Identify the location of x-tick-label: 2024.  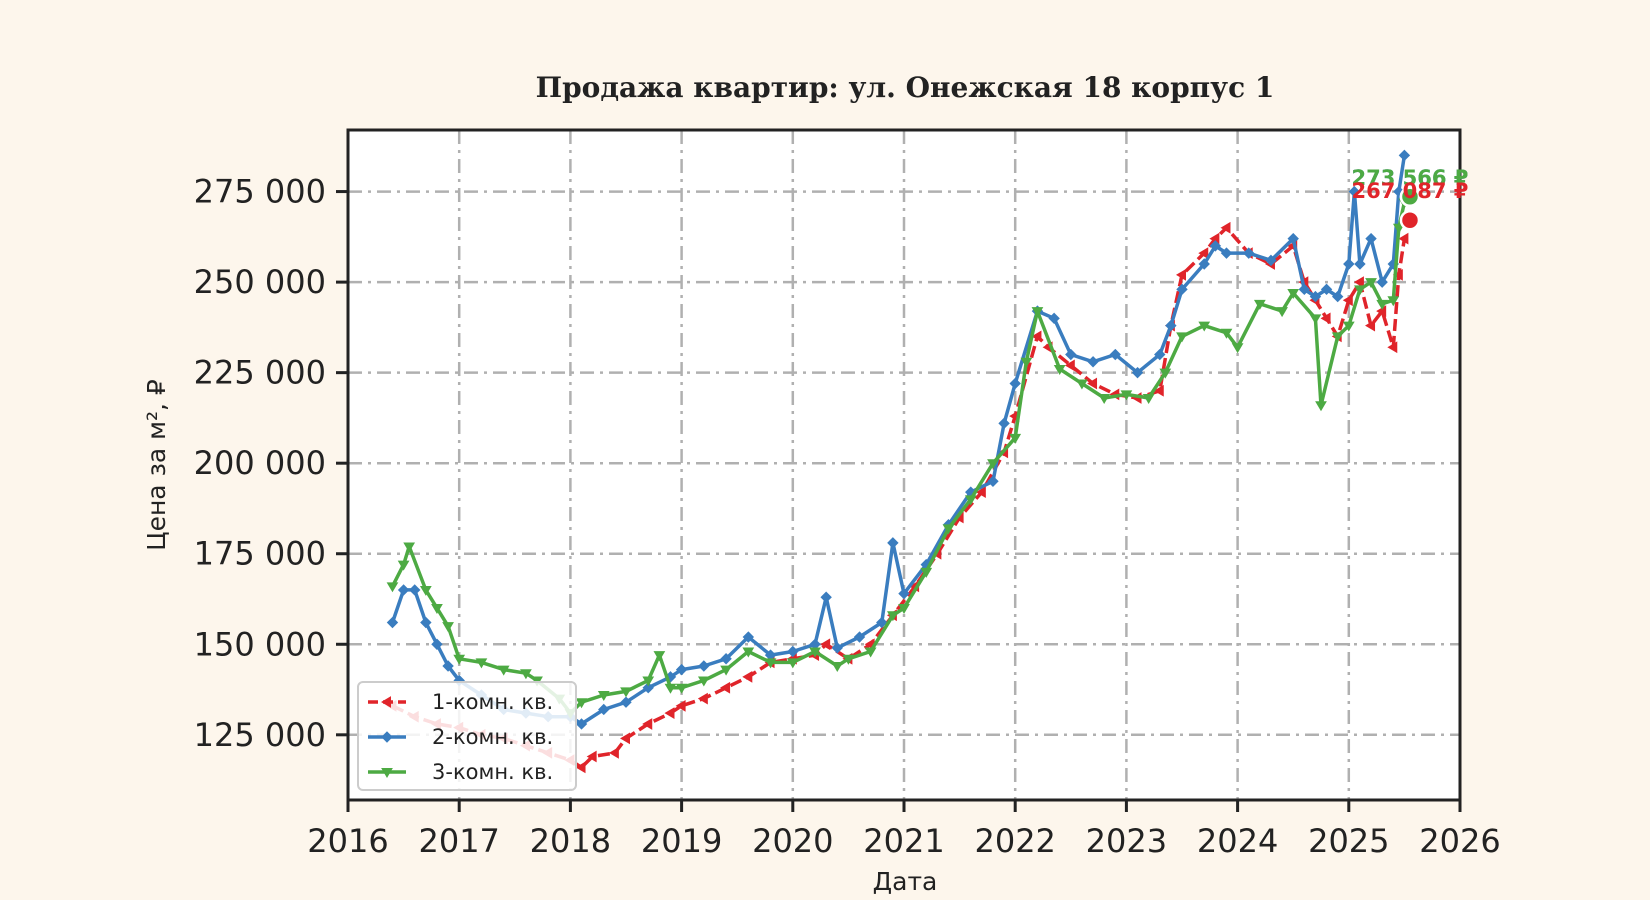
(1237, 841).